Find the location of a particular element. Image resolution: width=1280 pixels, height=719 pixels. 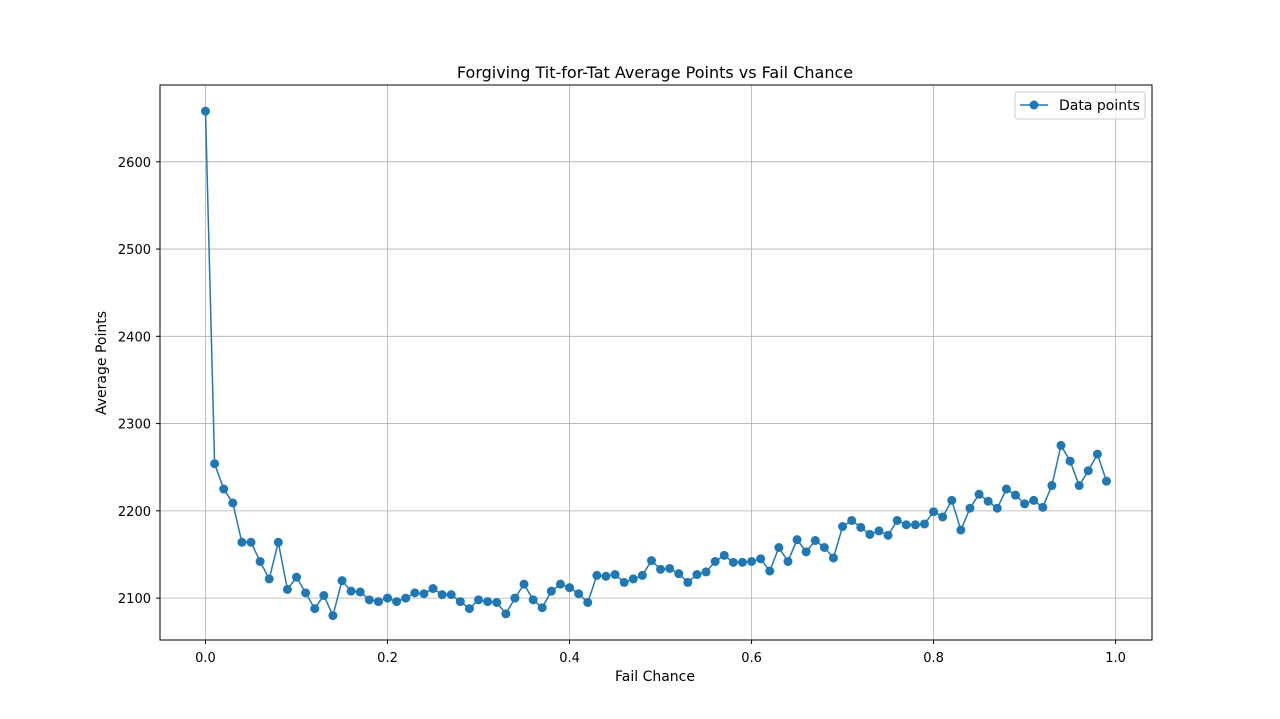

y-tick-label: 2200 is located at coordinates (134, 512).